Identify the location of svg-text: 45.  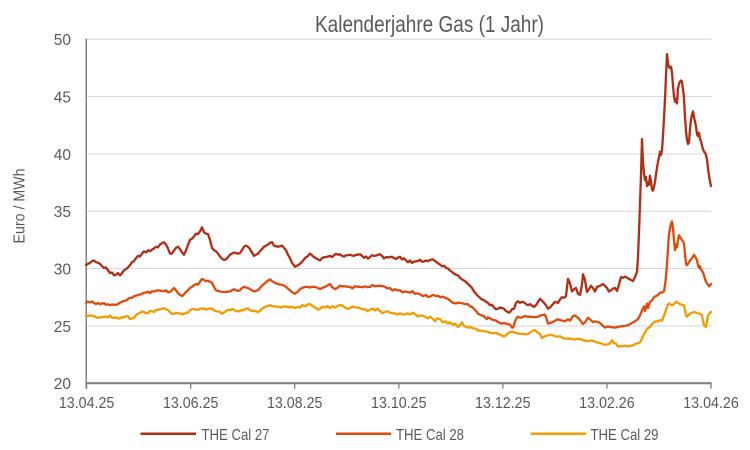
(62, 97).